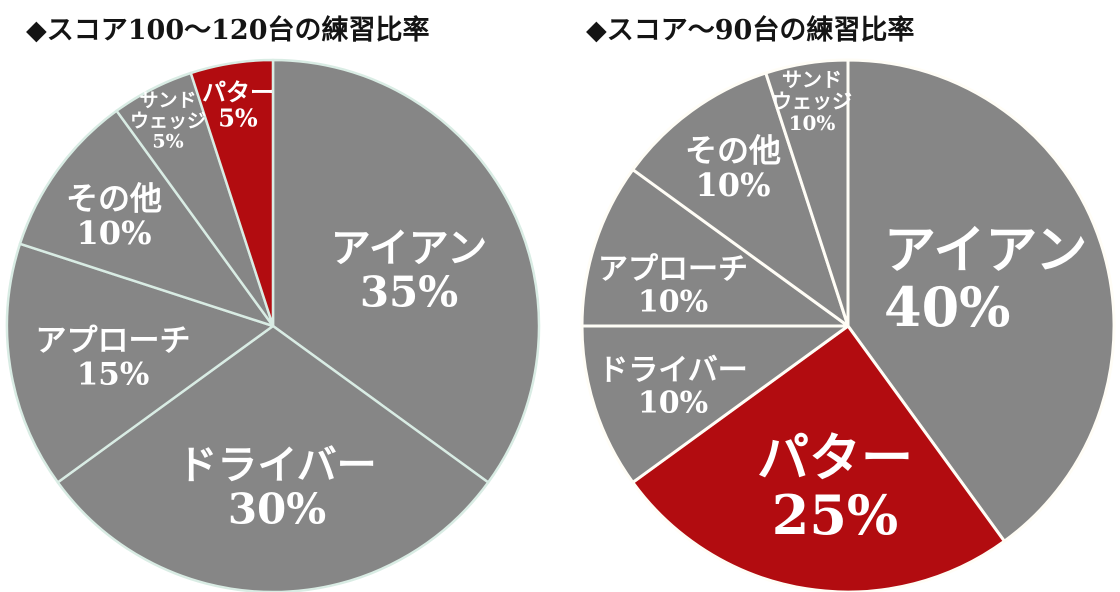 Image resolution: width=1120 pixels, height=592 pixels. I want to click on pie-slice-ドライバー, so click(715, 404).